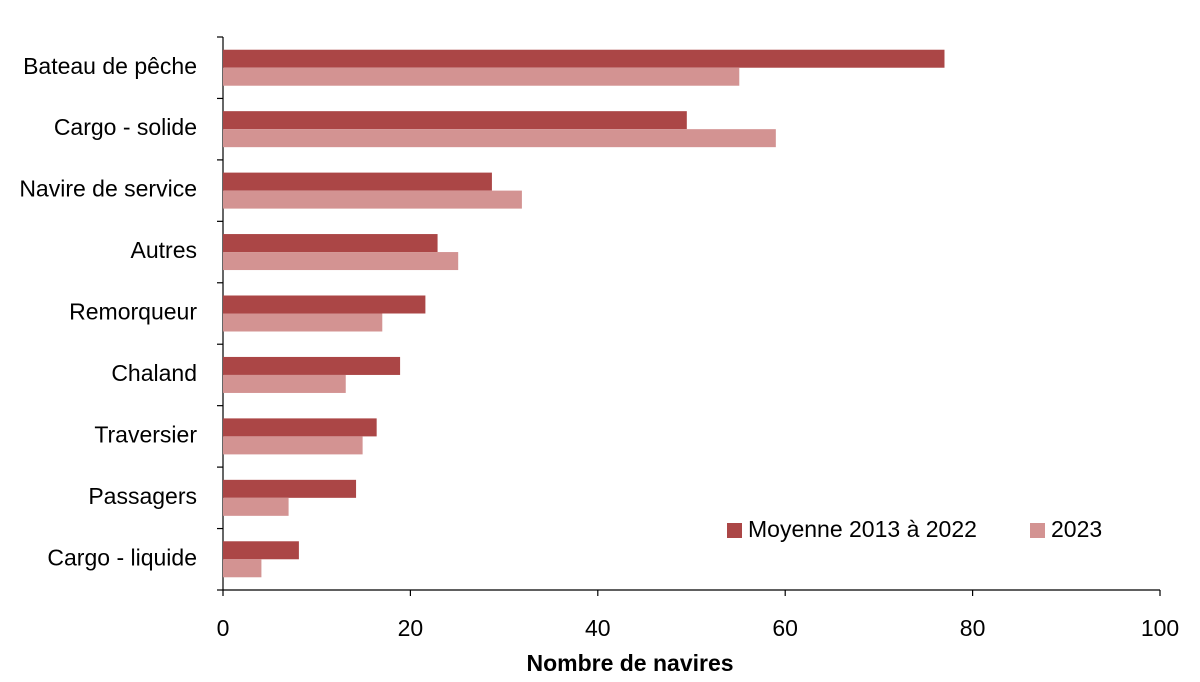 The height and width of the screenshot is (682, 1200). Describe the element at coordinates (154, 373) in the screenshot. I see `y-tick-label: Chaland` at that location.